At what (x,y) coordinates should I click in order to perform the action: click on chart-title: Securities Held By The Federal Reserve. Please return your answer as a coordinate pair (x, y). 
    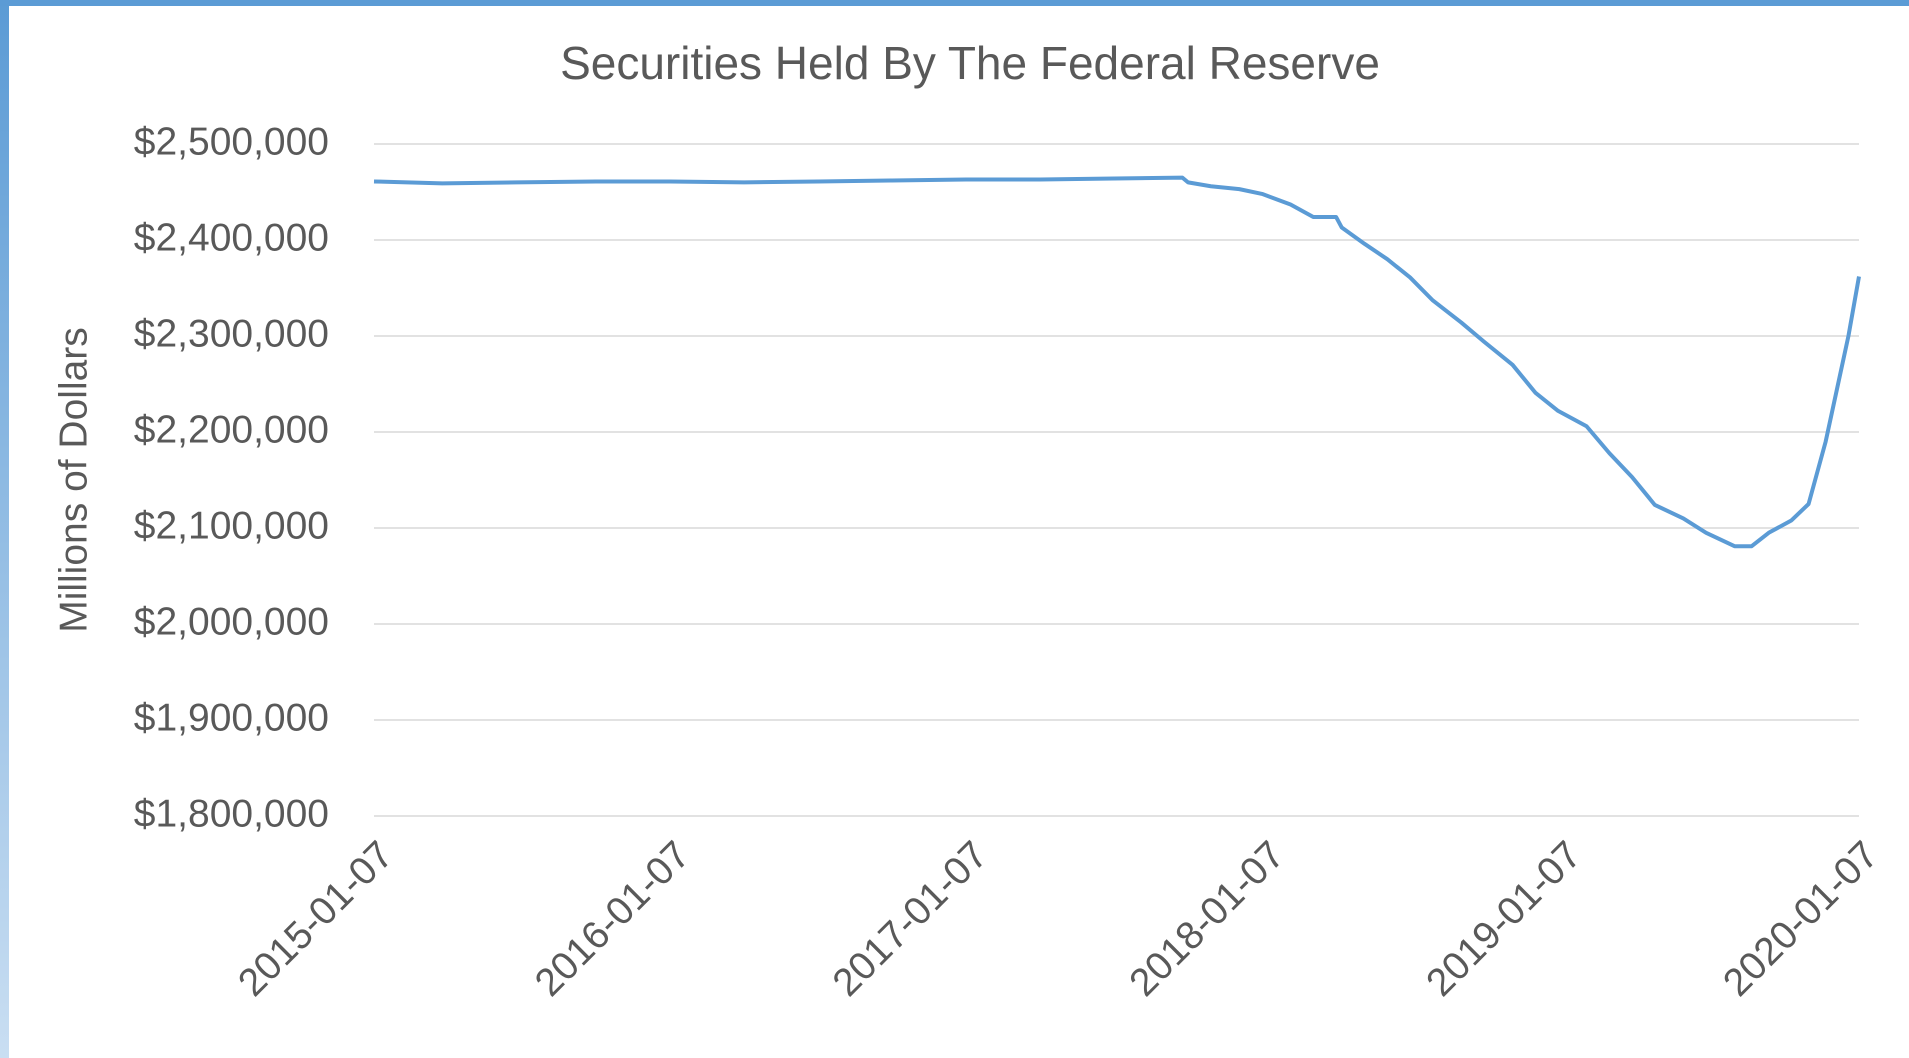
    Looking at the image, I should click on (970, 63).